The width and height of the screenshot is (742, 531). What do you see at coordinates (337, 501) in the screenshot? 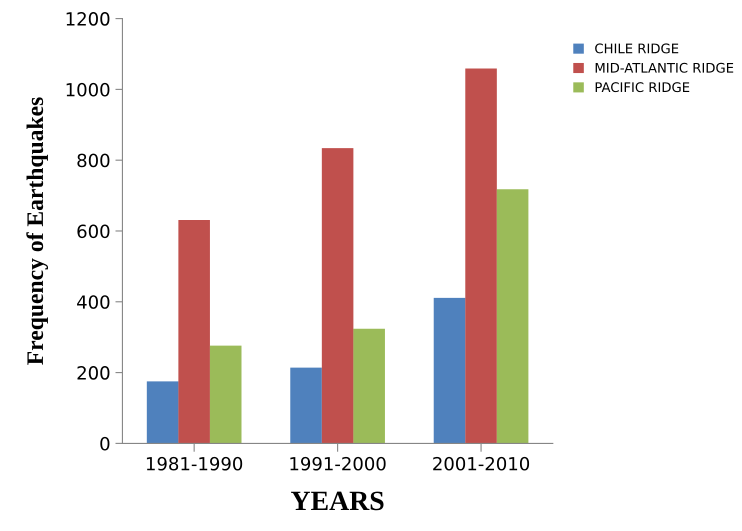
I see `x-axis-title: YEARS` at bounding box center [337, 501].